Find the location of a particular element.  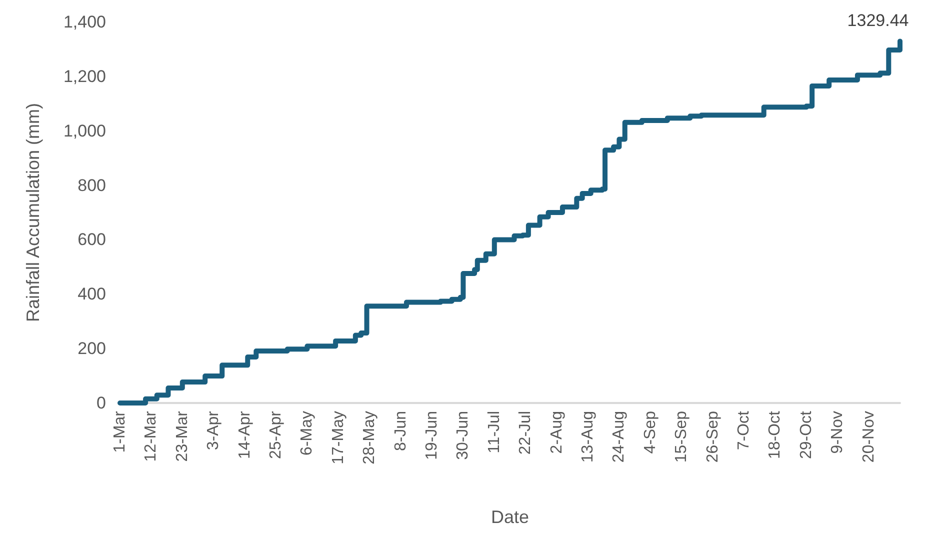

x-tick-label: 22-Jul is located at coordinates (525, 433).